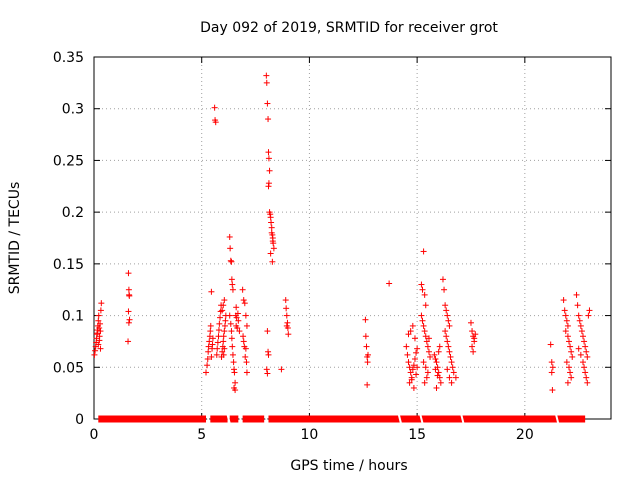 This screenshot has height=480, width=640. What do you see at coordinates (68, 368) in the screenshot?
I see `y-tick-label: 0.05` at bounding box center [68, 368].